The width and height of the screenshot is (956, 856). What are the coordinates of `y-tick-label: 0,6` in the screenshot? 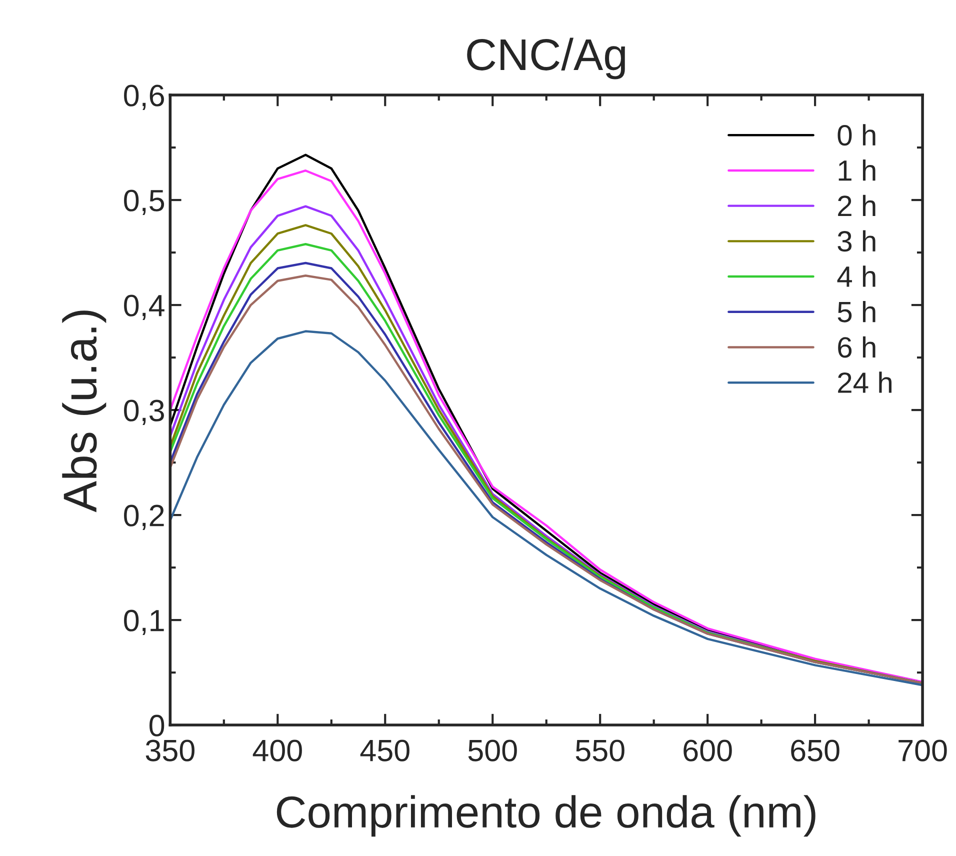 It's located at (144, 97).